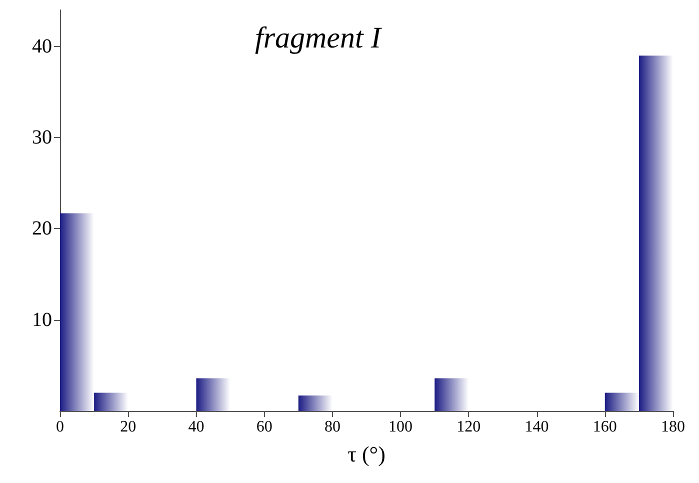 The width and height of the screenshot is (699, 483). What do you see at coordinates (604, 427) in the screenshot?
I see `x-tick-label: 160` at bounding box center [604, 427].